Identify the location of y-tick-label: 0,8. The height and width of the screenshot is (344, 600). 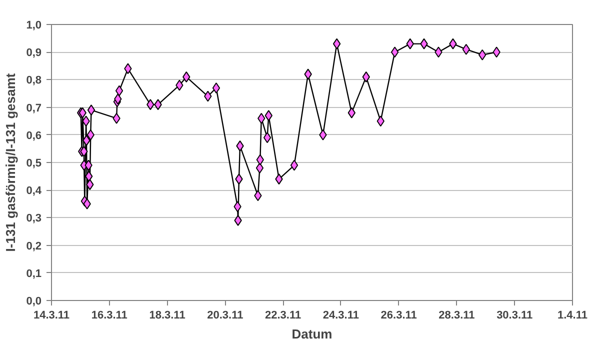
(34, 80).